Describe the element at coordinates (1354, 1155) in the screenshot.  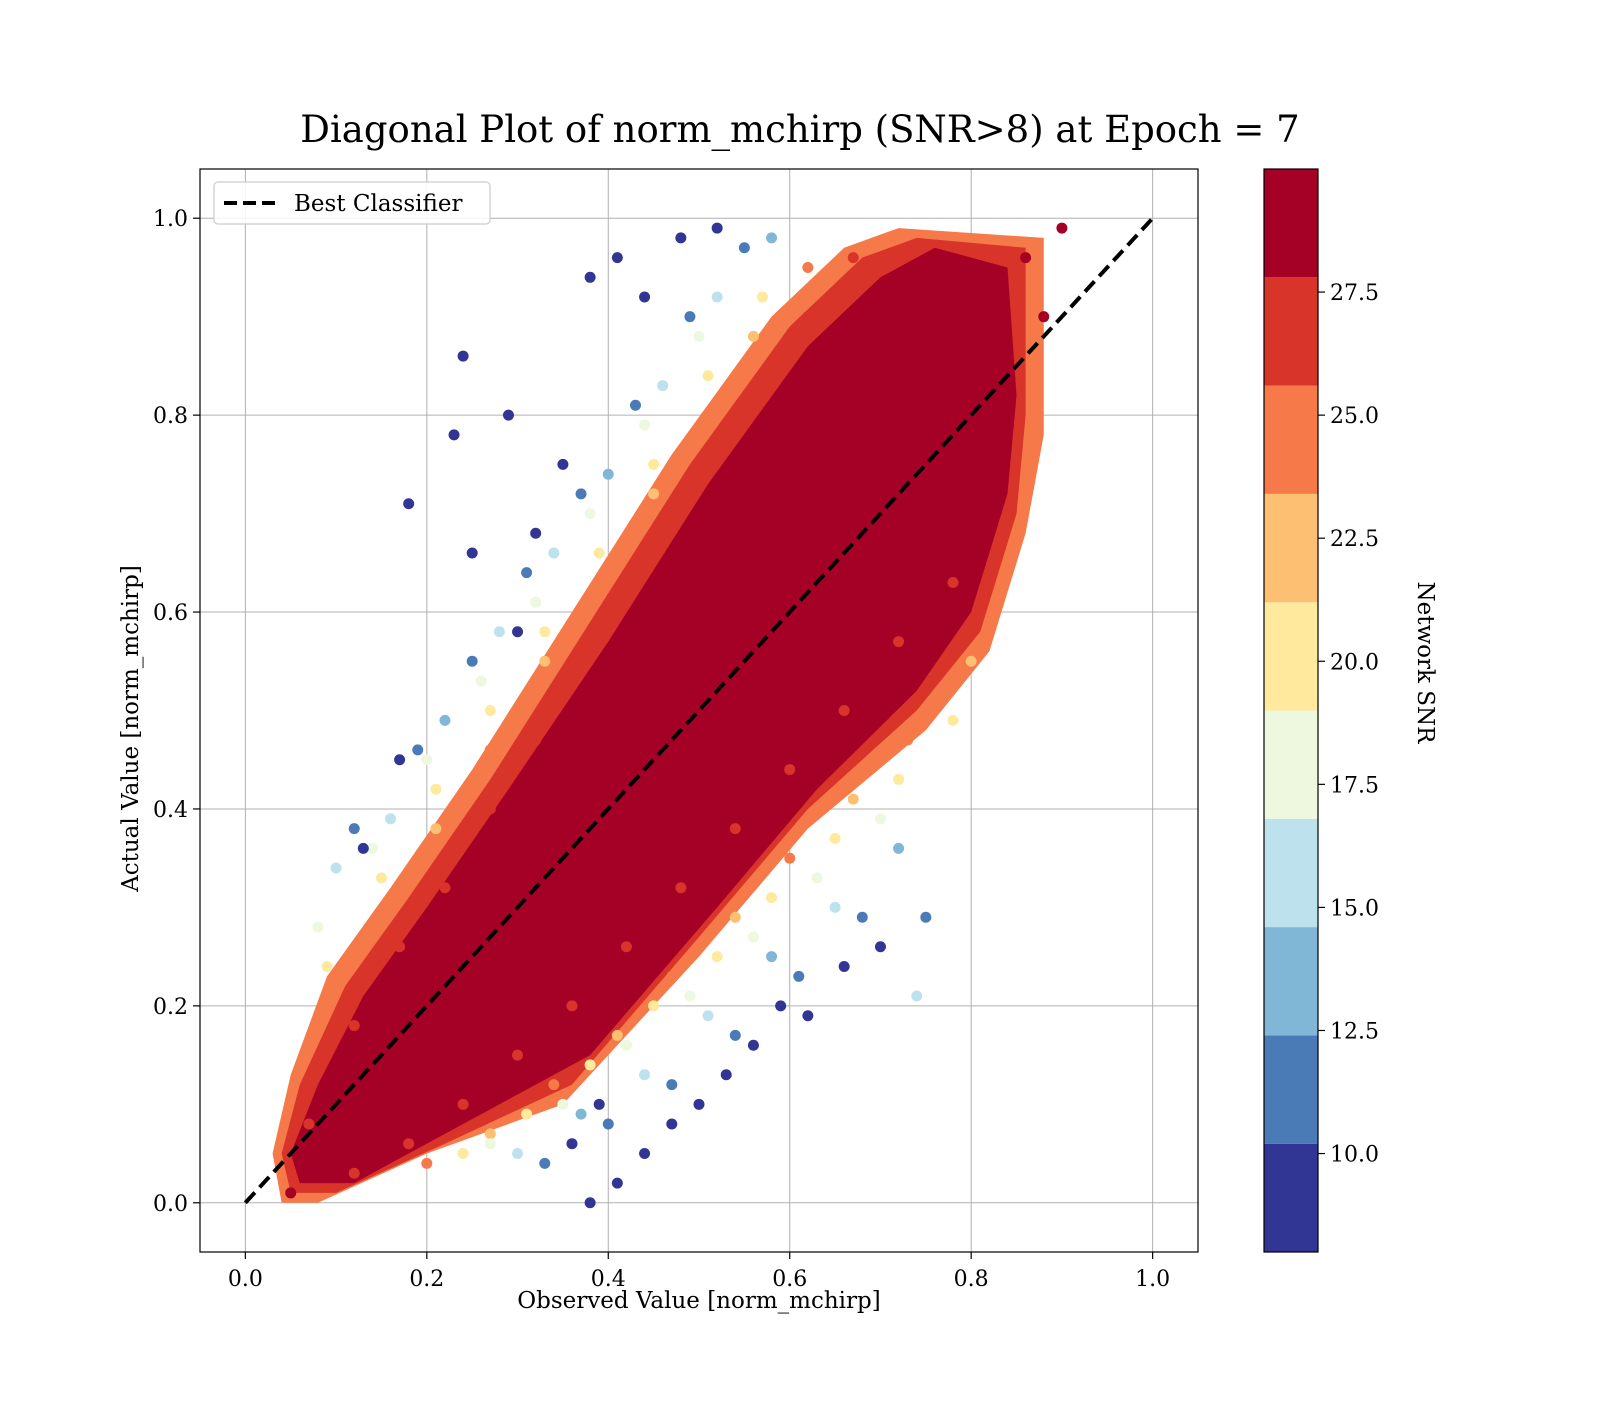
I see `colorbar-tick-label: 10.0` at that location.